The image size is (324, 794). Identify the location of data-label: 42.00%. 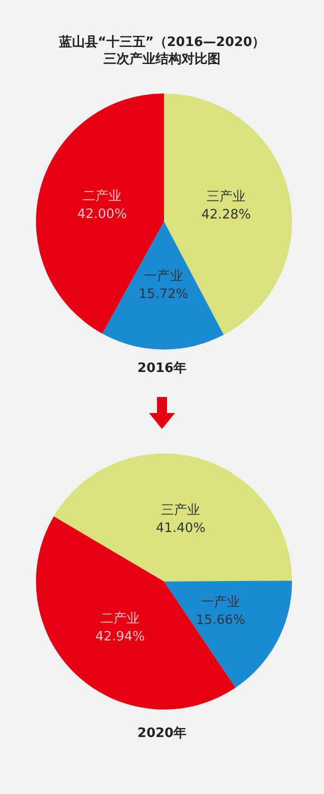
(102, 214).